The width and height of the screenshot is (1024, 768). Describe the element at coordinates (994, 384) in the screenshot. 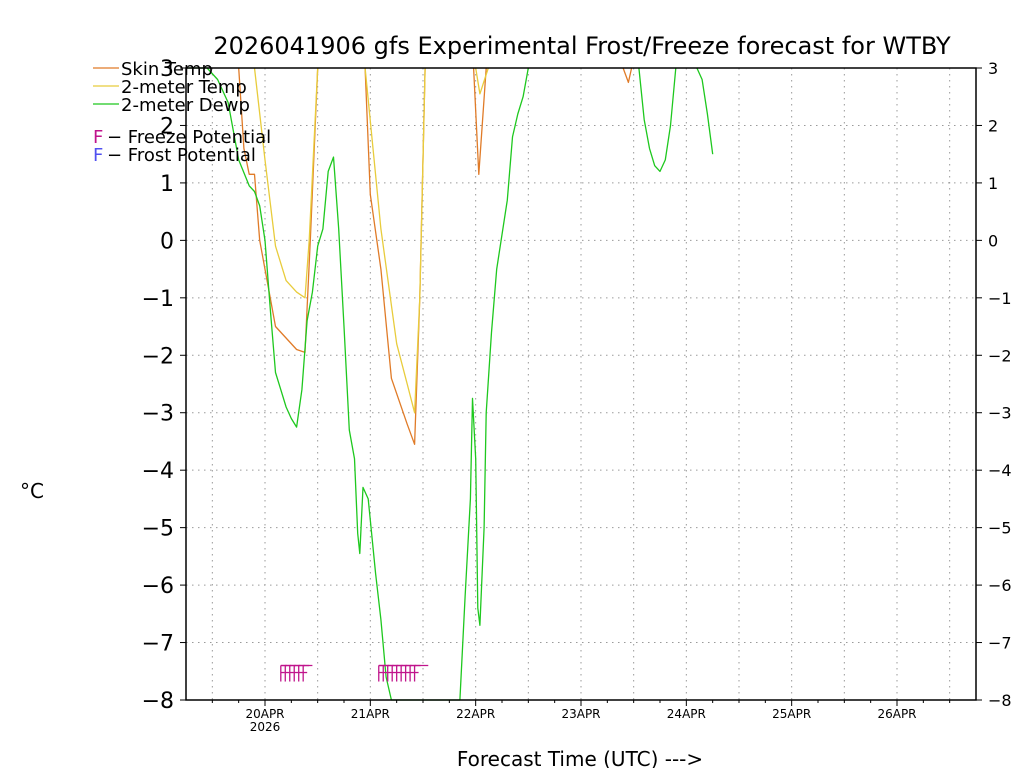

I see `y-axis-right: −8 −7 −6 −5 −4 −3 −2 −1 0 1 2 3` at that location.